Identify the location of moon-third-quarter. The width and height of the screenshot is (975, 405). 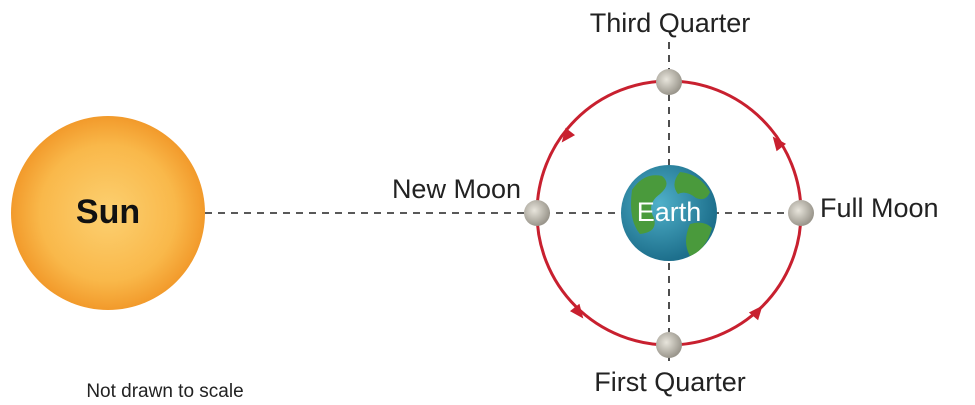
(669, 82).